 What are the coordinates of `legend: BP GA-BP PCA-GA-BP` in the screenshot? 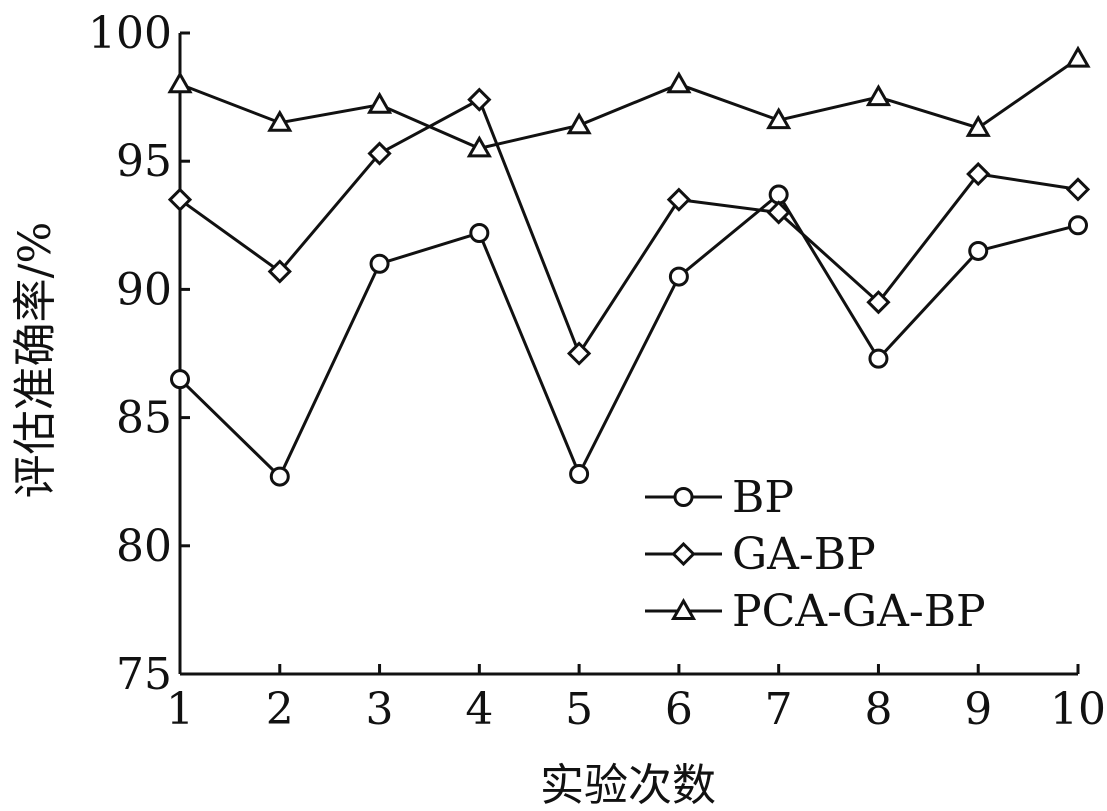 It's located at (815, 554).